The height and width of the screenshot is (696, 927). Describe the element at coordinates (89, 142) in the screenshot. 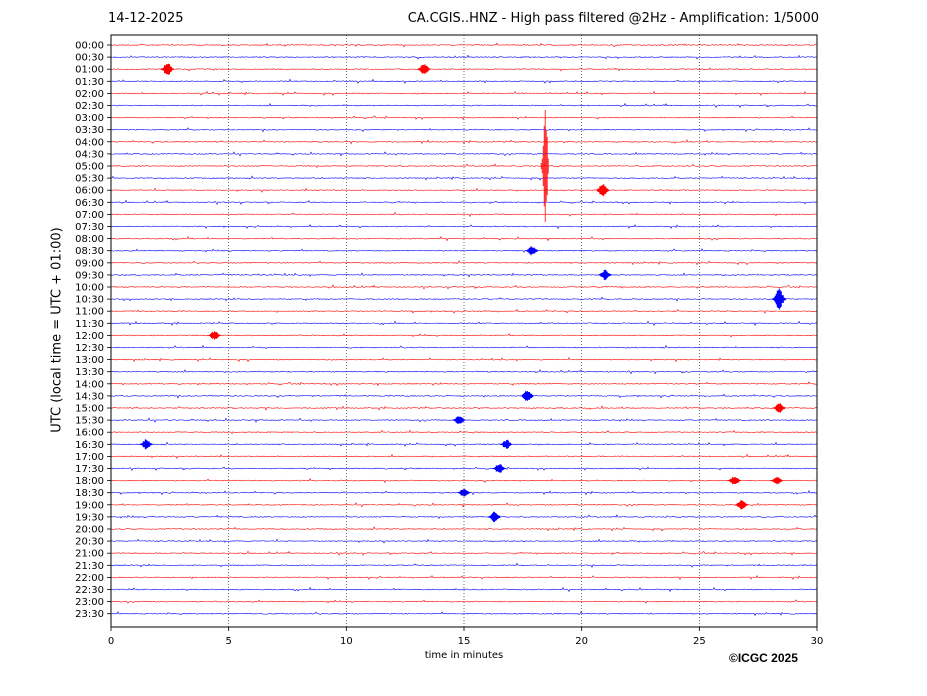

I see `y-tick-label: 04:00` at that location.